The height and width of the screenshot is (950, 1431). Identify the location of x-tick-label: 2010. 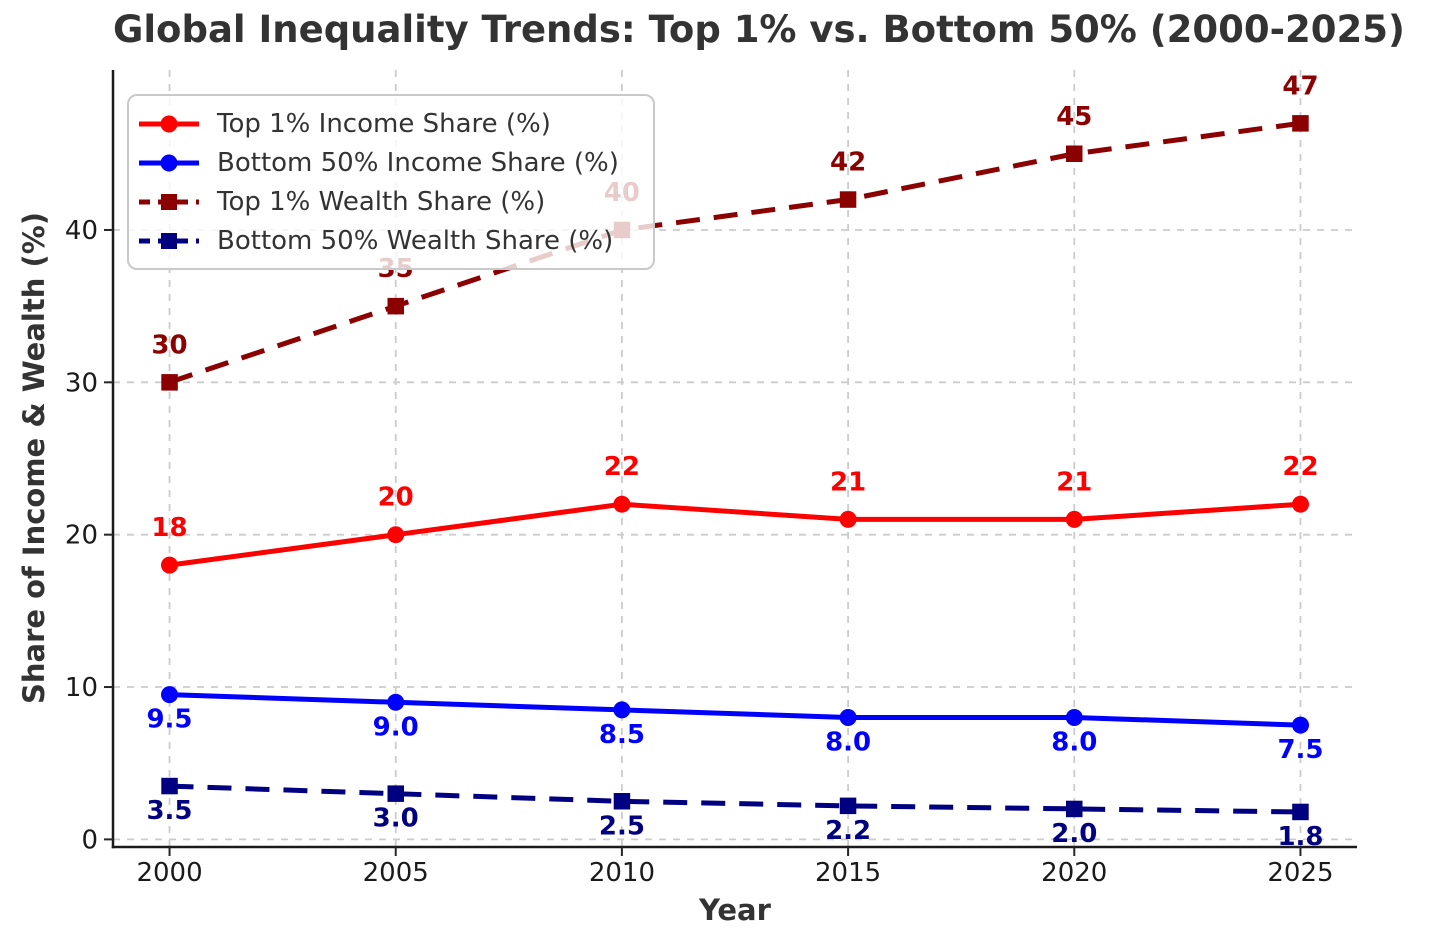
(622, 873).